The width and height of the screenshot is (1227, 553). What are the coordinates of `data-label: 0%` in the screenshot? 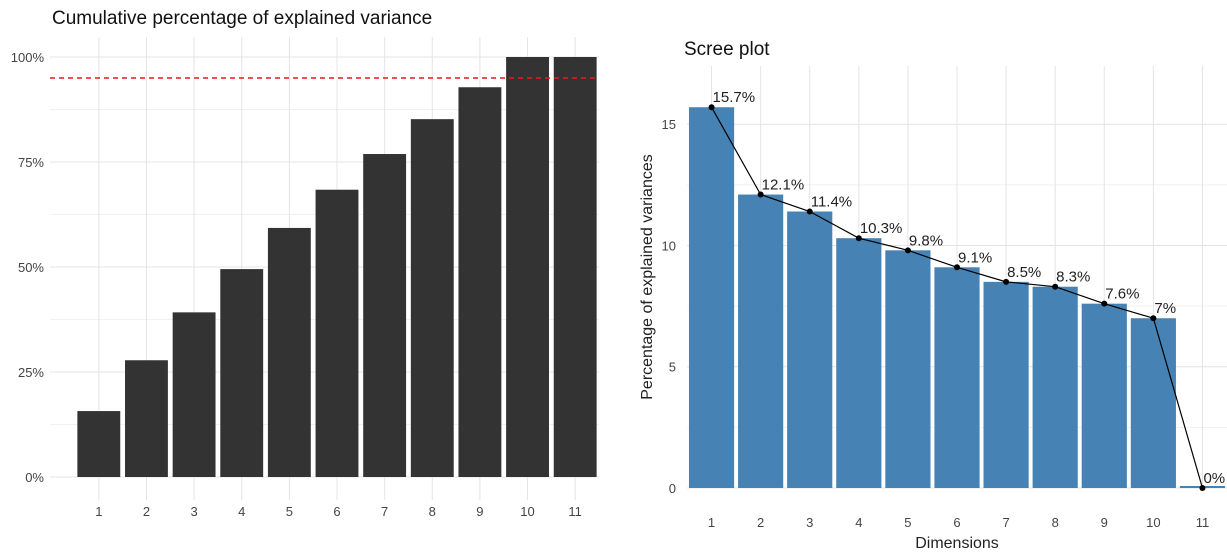 It's located at (1214, 478).